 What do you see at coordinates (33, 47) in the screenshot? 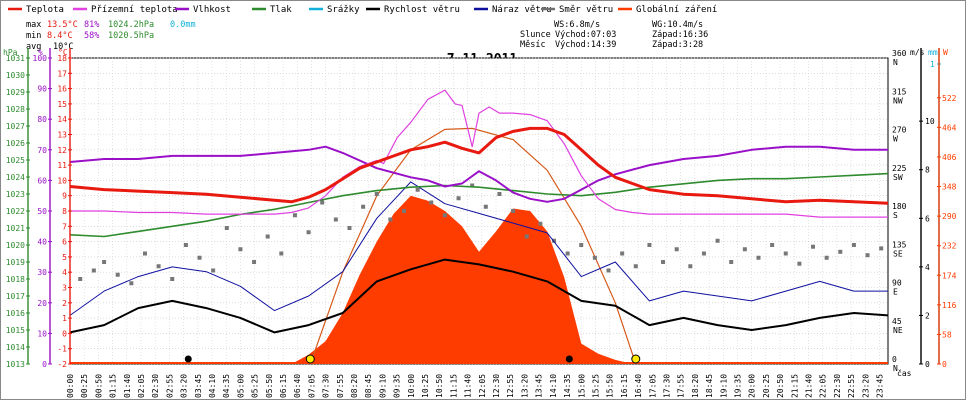
I see `stat-avg-label: avg` at bounding box center [33, 47].